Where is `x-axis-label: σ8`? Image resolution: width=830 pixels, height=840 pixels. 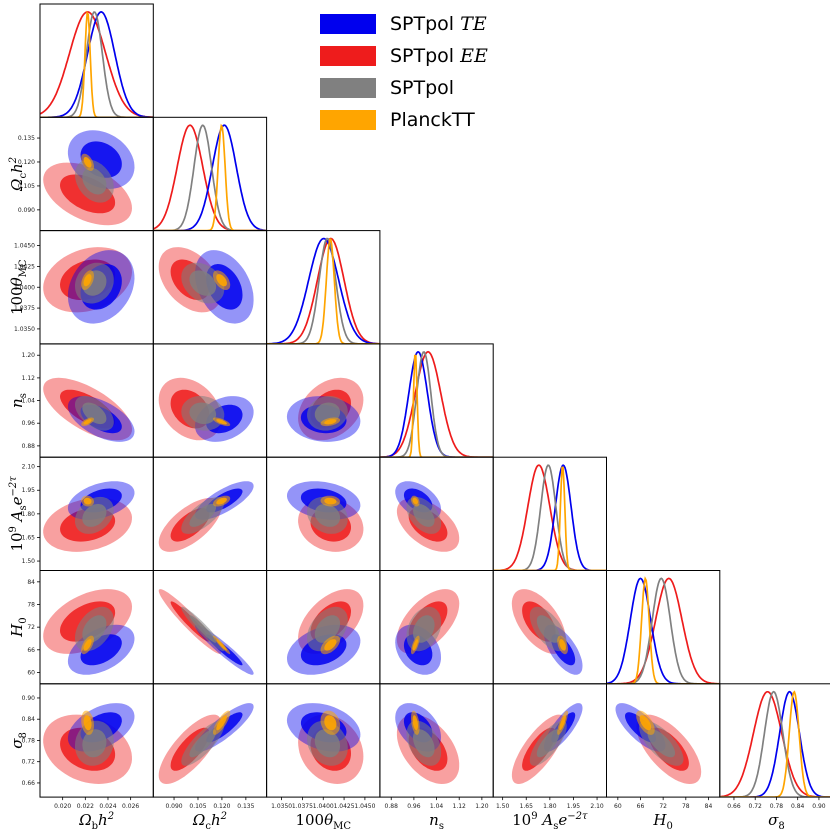 x-axis-label: σ8 is located at coordinates (776, 821).